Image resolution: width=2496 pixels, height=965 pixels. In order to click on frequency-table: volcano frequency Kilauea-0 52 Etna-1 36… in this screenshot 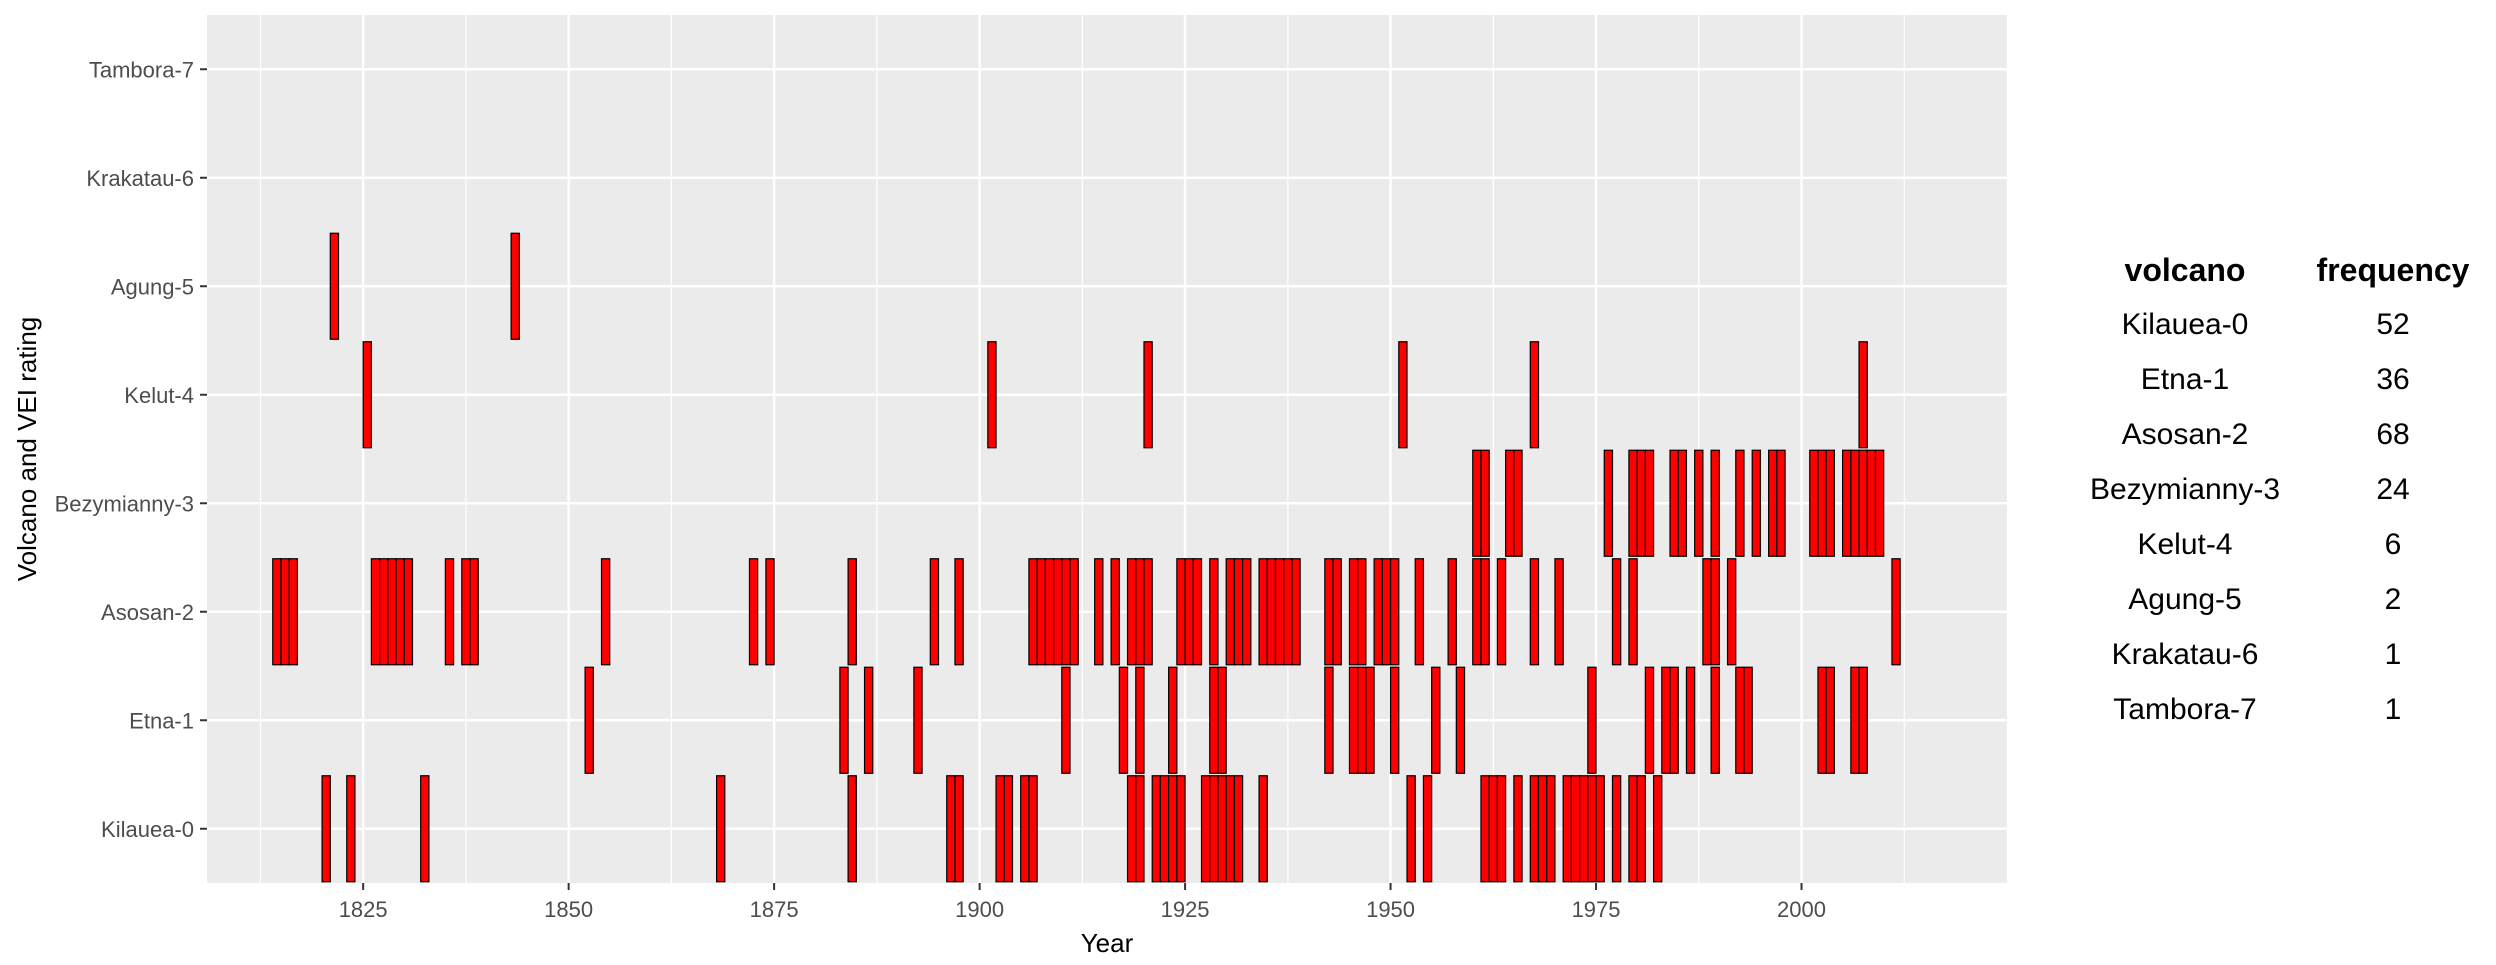, I will do `click(2280, 489)`.